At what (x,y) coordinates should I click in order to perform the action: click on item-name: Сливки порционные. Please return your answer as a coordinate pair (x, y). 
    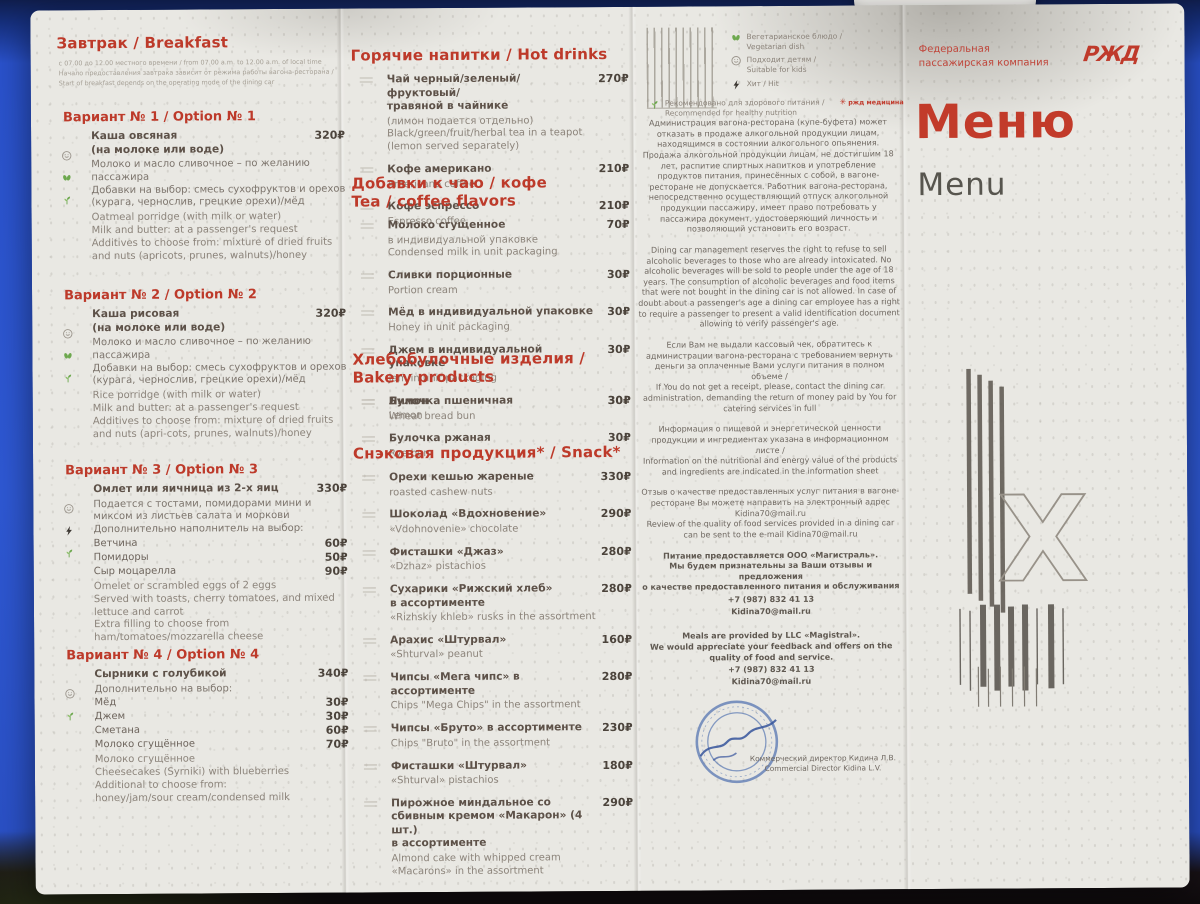
    Looking at the image, I should click on (450, 275).